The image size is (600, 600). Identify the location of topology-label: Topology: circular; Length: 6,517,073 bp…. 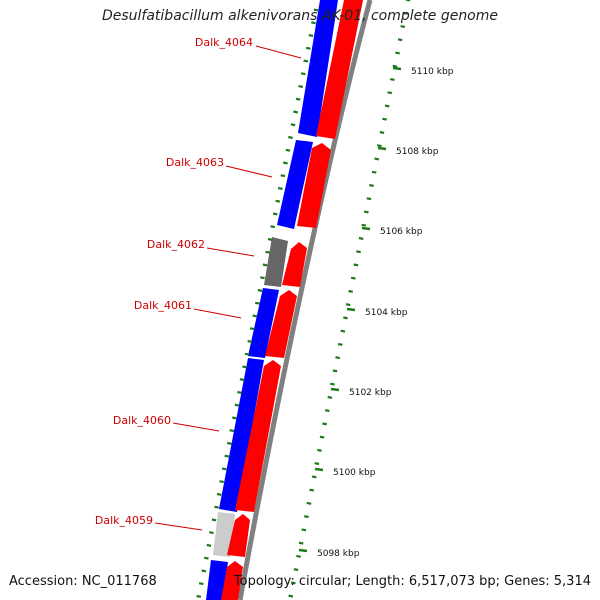
(412, 581).